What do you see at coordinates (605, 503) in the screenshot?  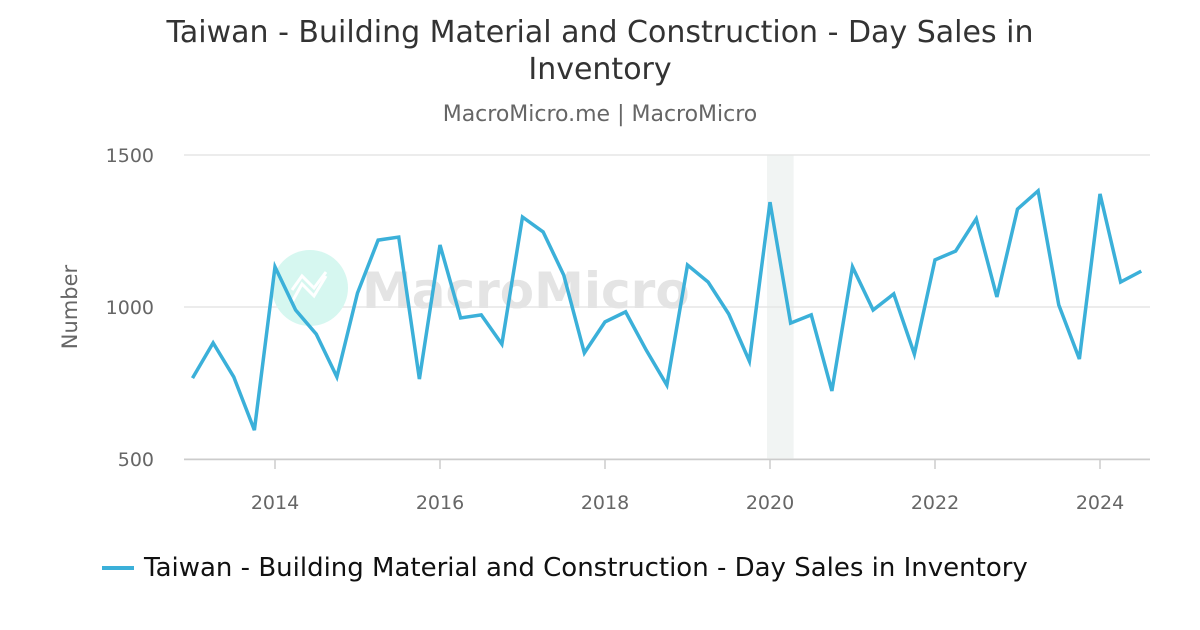 I see `x-tick-label: 2018` at bounding box center [605, 503].